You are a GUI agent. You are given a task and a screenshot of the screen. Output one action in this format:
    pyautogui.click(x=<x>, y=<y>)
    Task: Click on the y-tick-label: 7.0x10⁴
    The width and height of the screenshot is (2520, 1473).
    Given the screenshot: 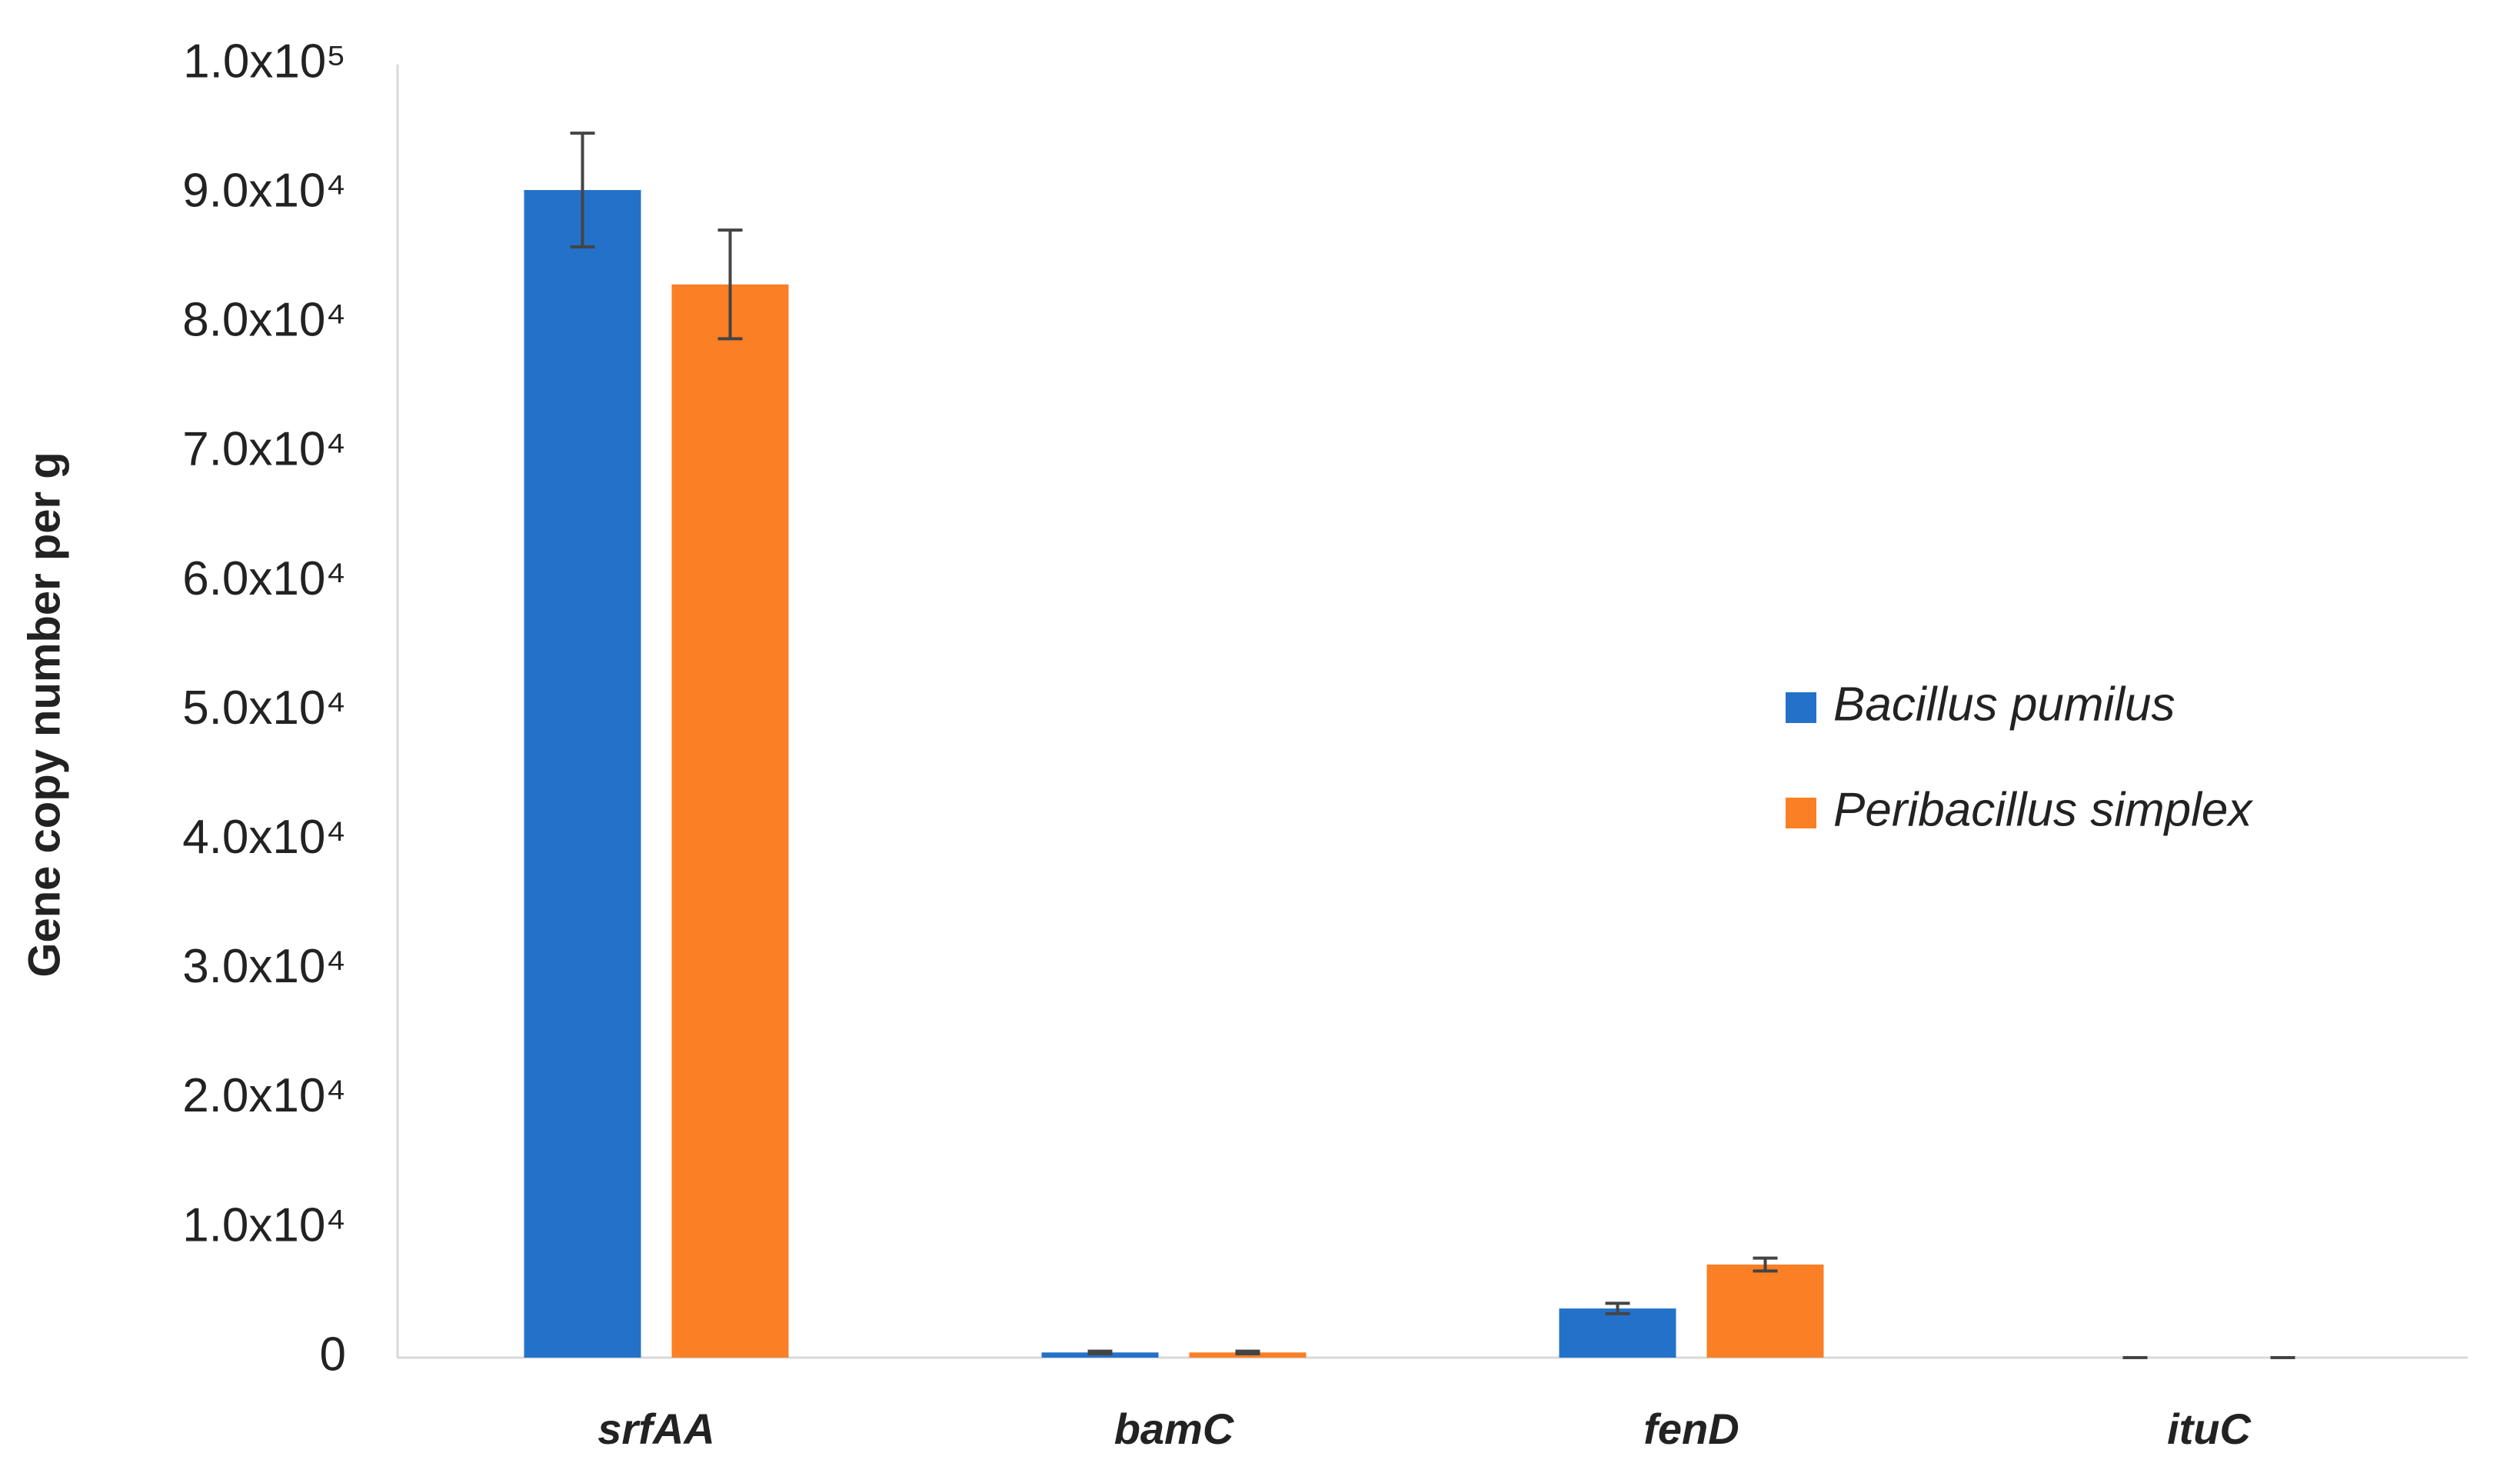 What is the action you would take?
    pyautogui.click(x=264, y=449)
    